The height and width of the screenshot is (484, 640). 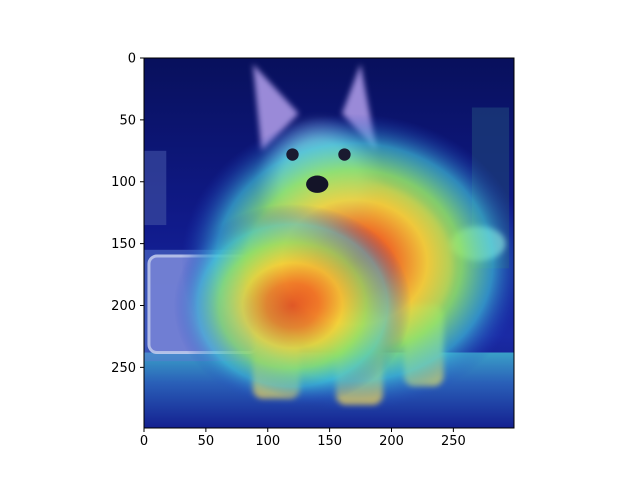 What do you see at coordinates (123, 244) in the screenshot?
I see `y-tick-label: 150` at bounding box center [123, 244].